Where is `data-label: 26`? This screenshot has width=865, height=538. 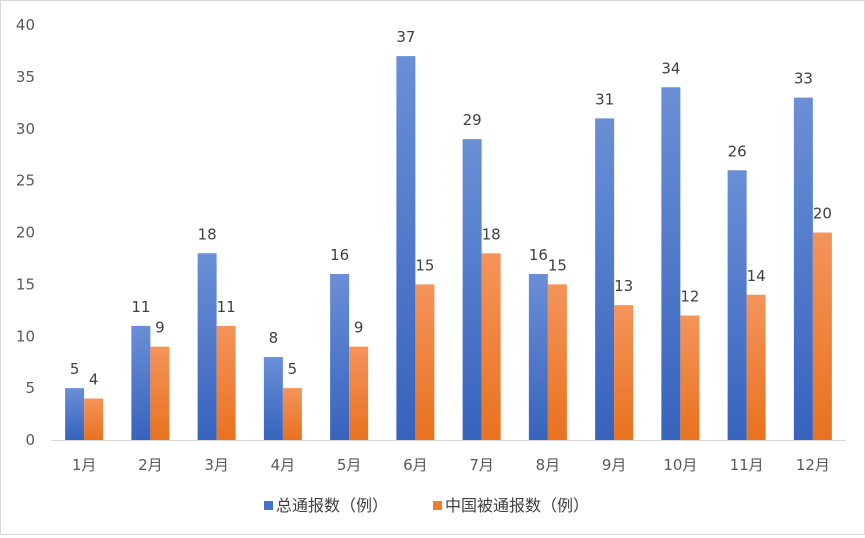
data-label: 26 is located at coordinates (737, 151).